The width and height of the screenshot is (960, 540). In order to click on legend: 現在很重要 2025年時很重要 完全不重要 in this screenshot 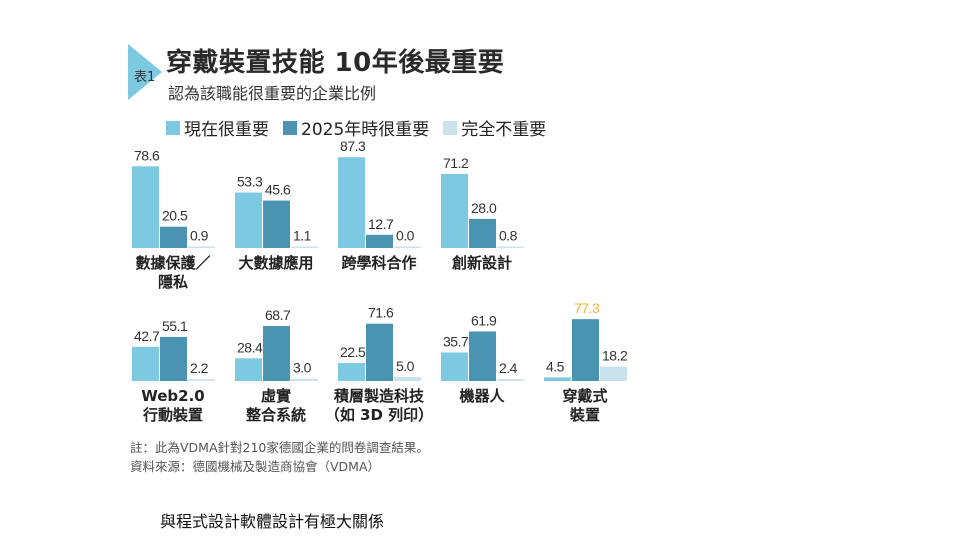, I will do `click(356, 127)`.